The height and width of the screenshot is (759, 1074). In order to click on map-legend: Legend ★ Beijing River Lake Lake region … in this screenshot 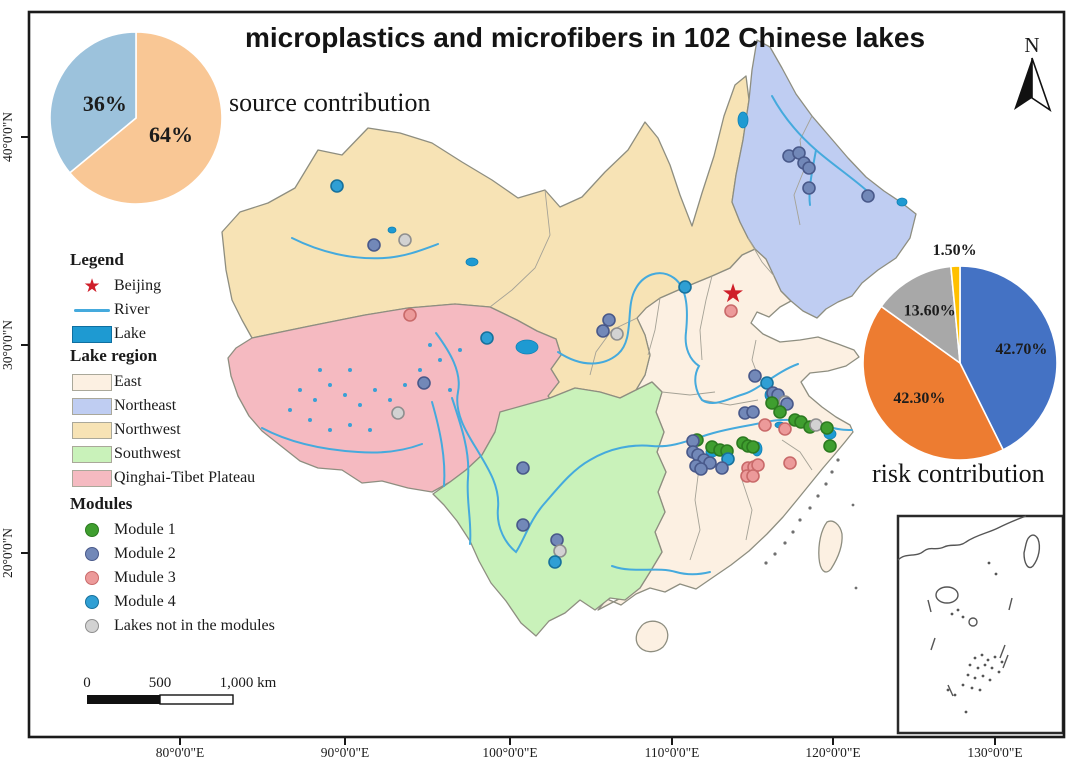, I will do `click(195, 444)`.